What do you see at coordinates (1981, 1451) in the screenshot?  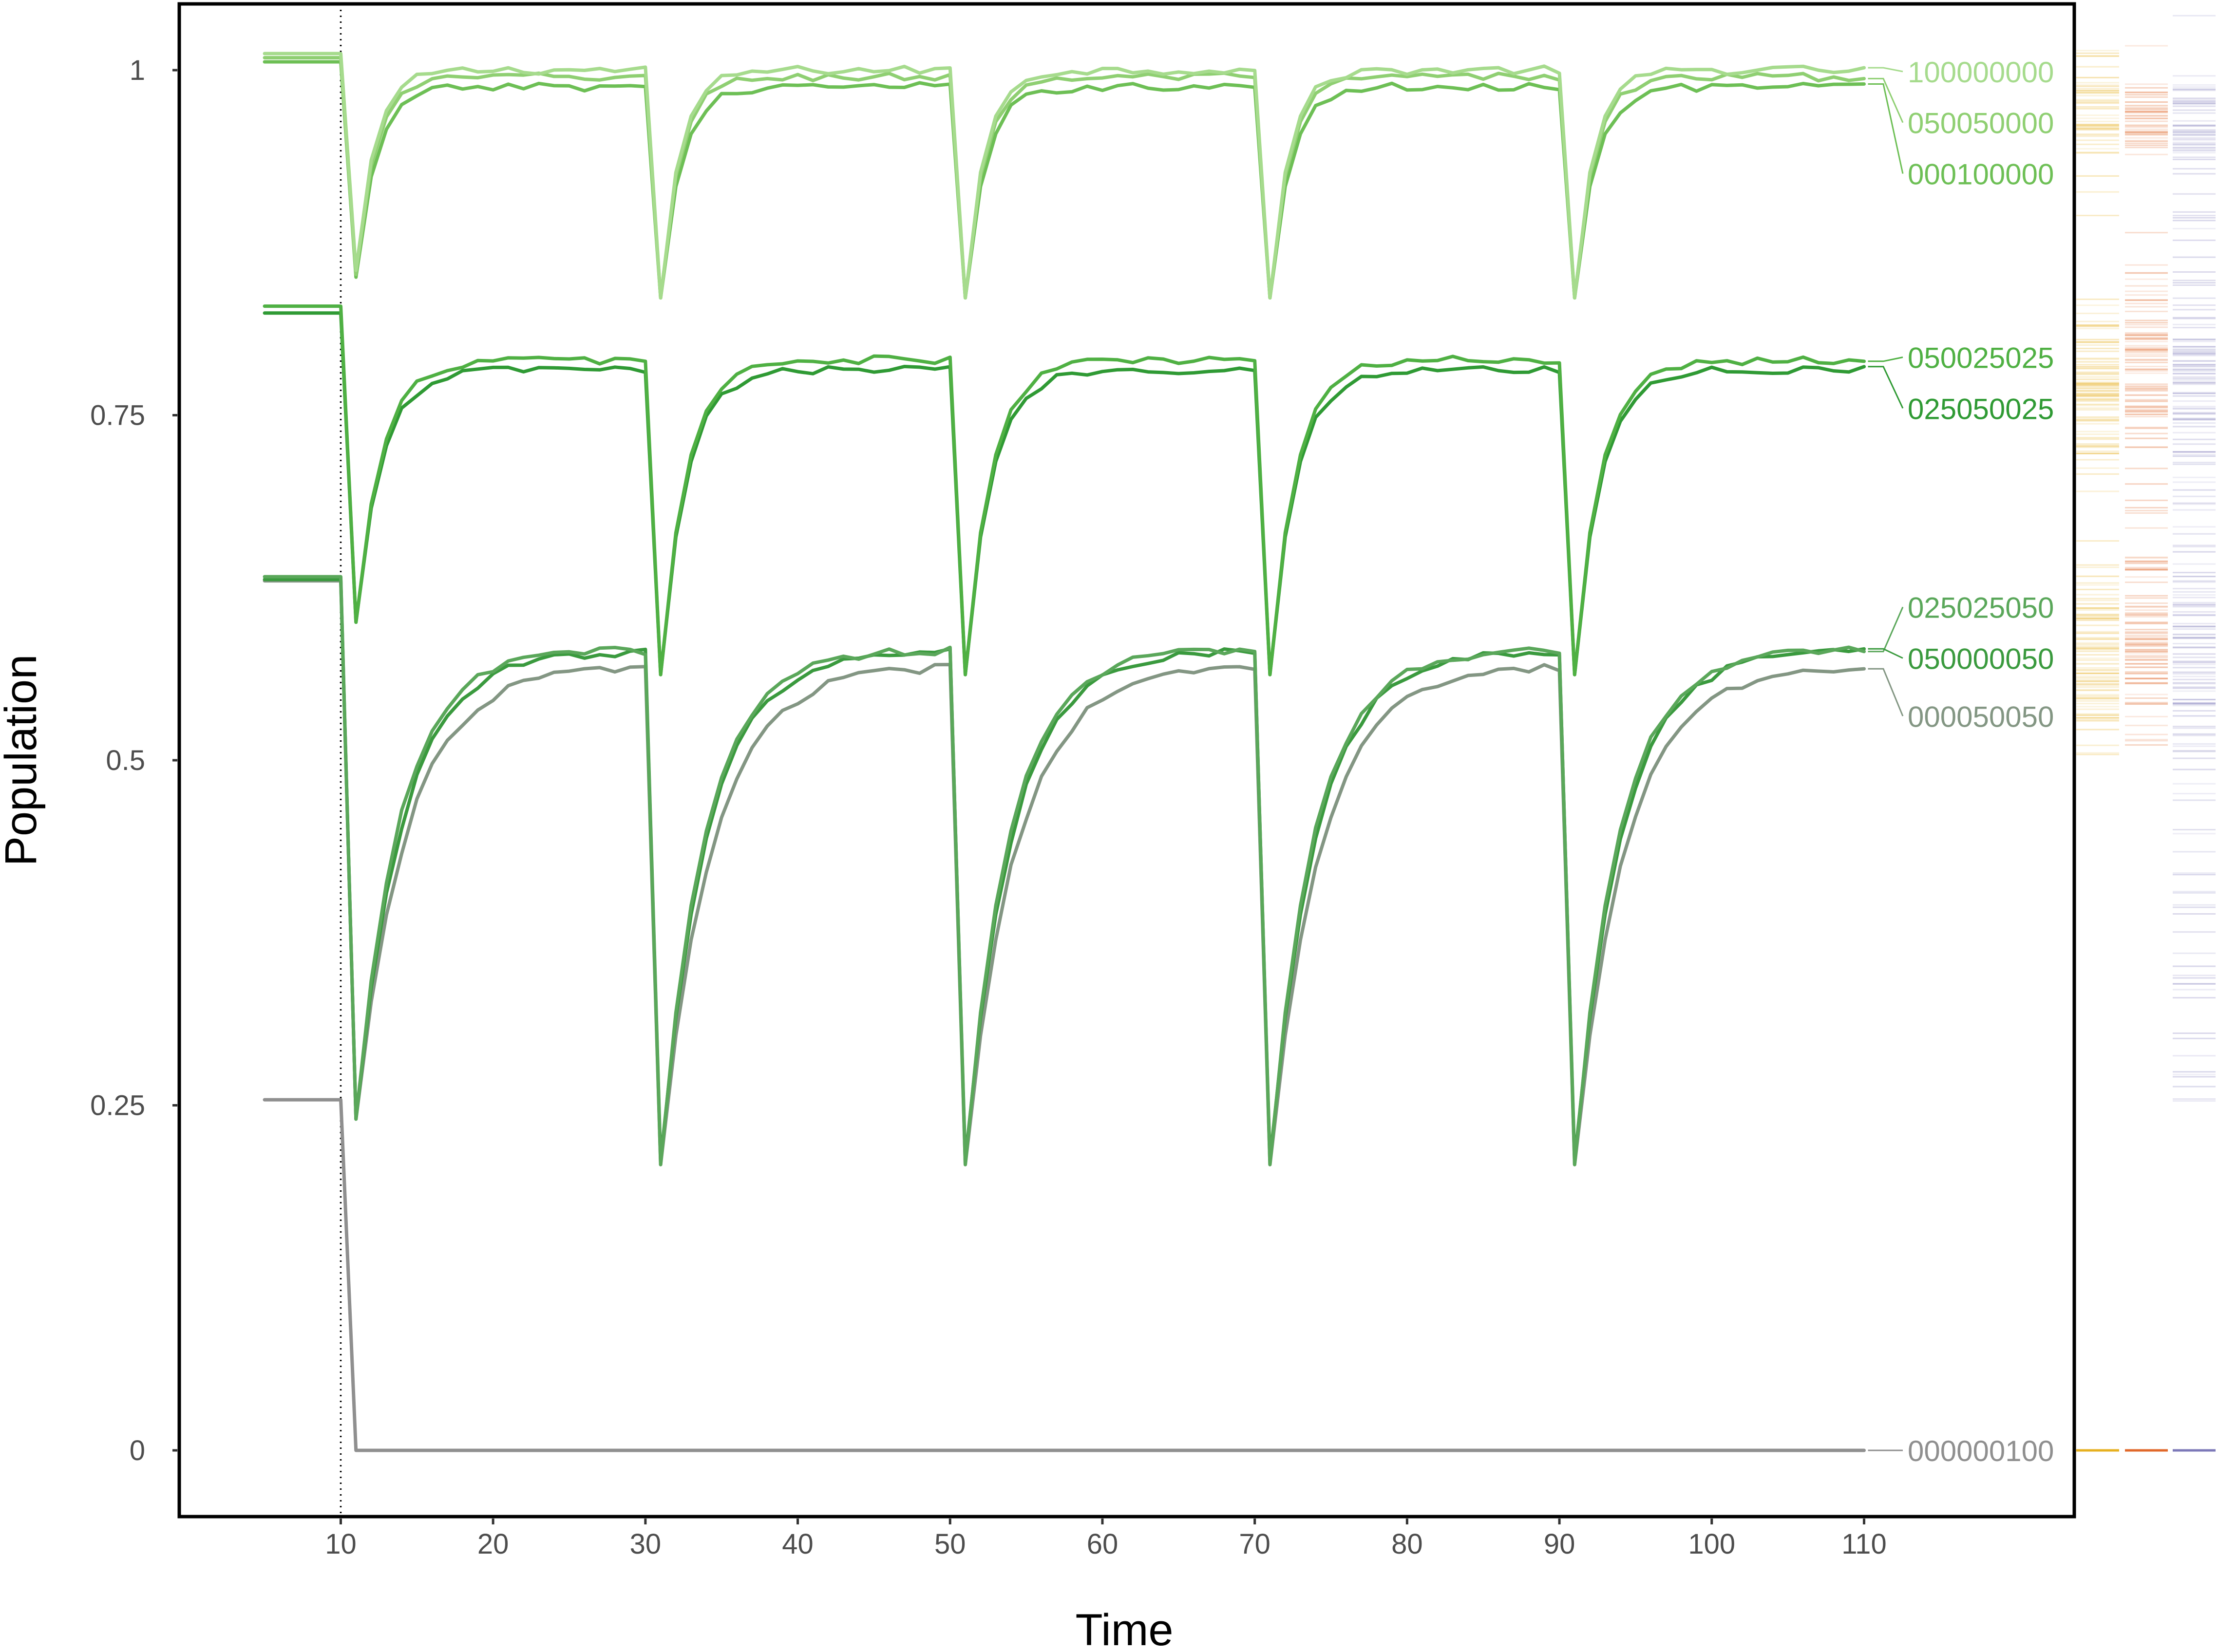 I see `series-label: 000000100` at bounding box center [1981, 1451].